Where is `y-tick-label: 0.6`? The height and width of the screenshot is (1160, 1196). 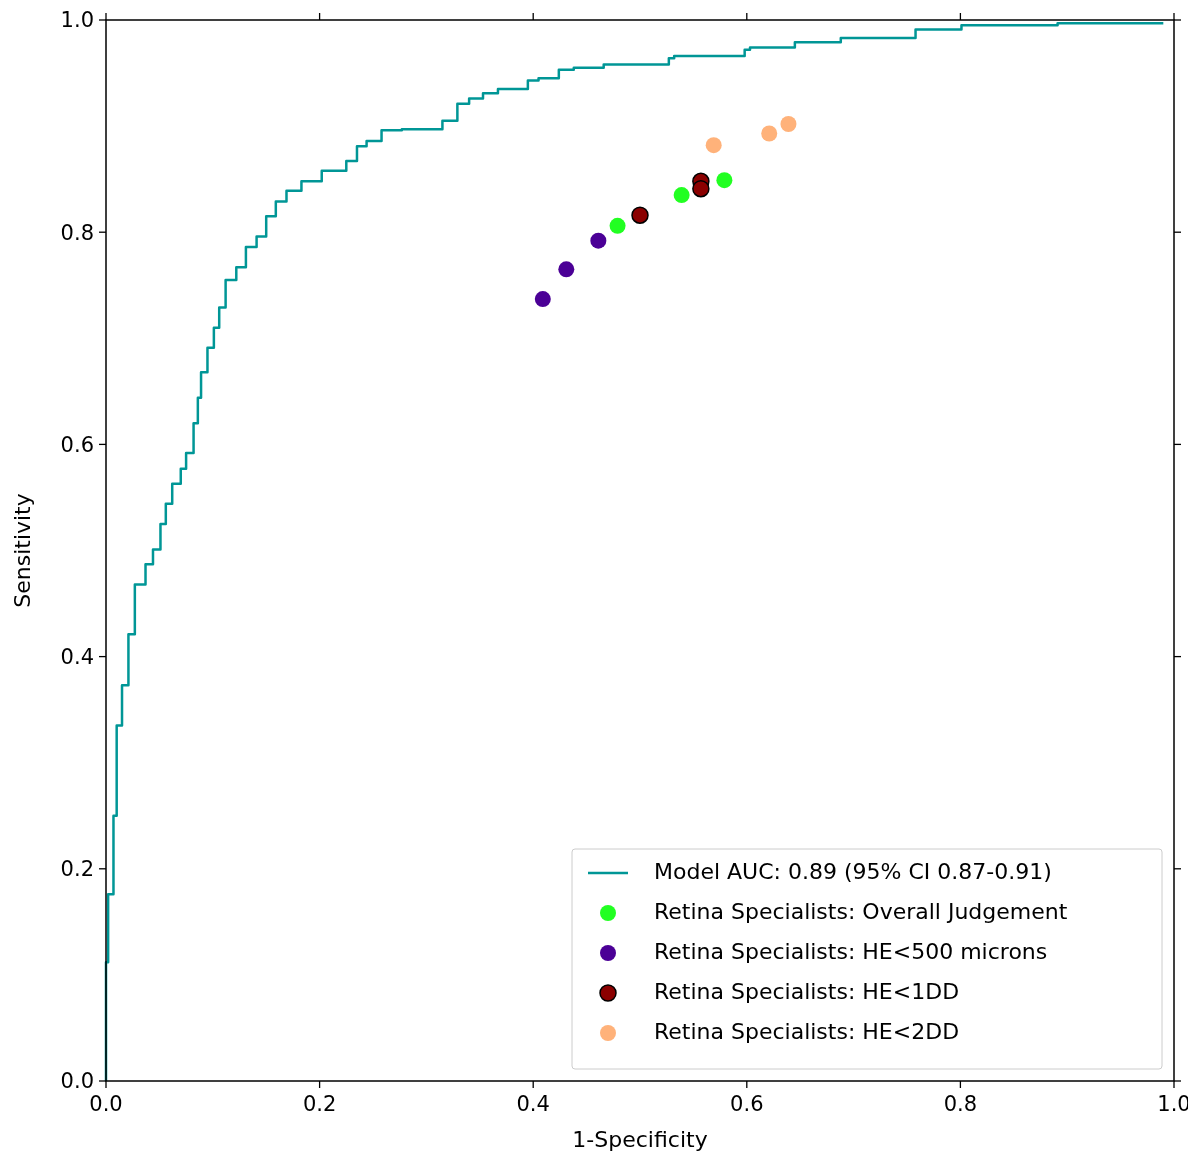 y-tick-label: 0.6 is located at coordinates (77, 444).